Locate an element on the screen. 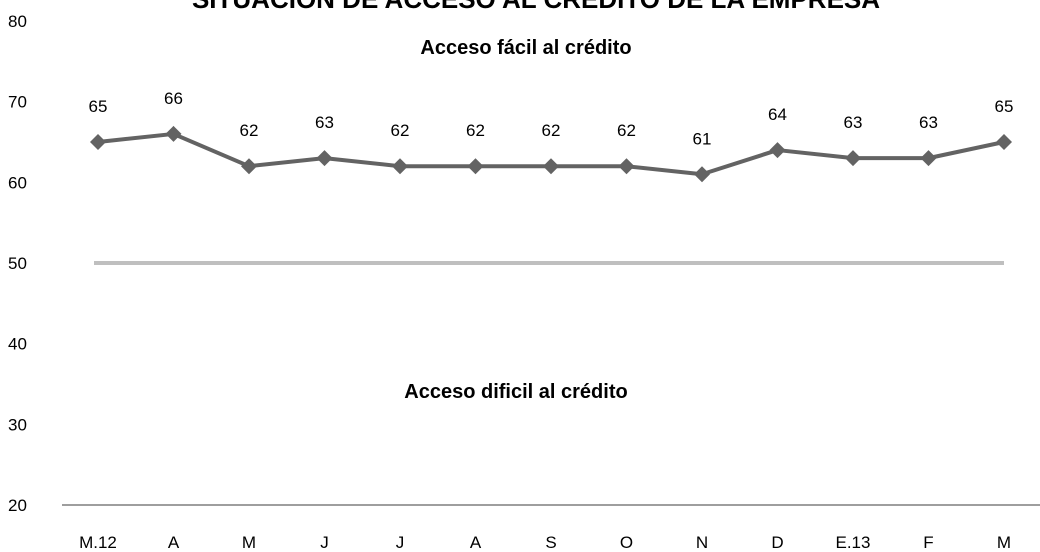 The image size is (1040, 552). y-tick-label: 60 is located at coordinates (17, 182).